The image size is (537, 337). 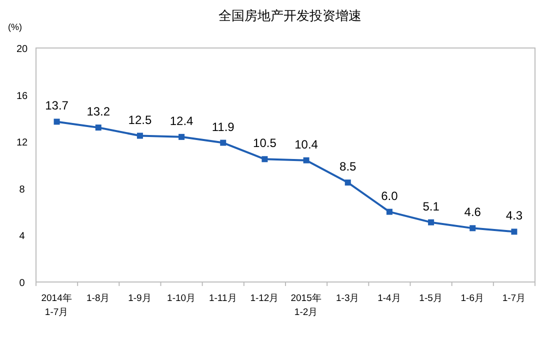 What do you see at coordinates (514, 298) in the screenshot?
I see `x-tick-label: 1-7月` at bounding box center [514, 298].